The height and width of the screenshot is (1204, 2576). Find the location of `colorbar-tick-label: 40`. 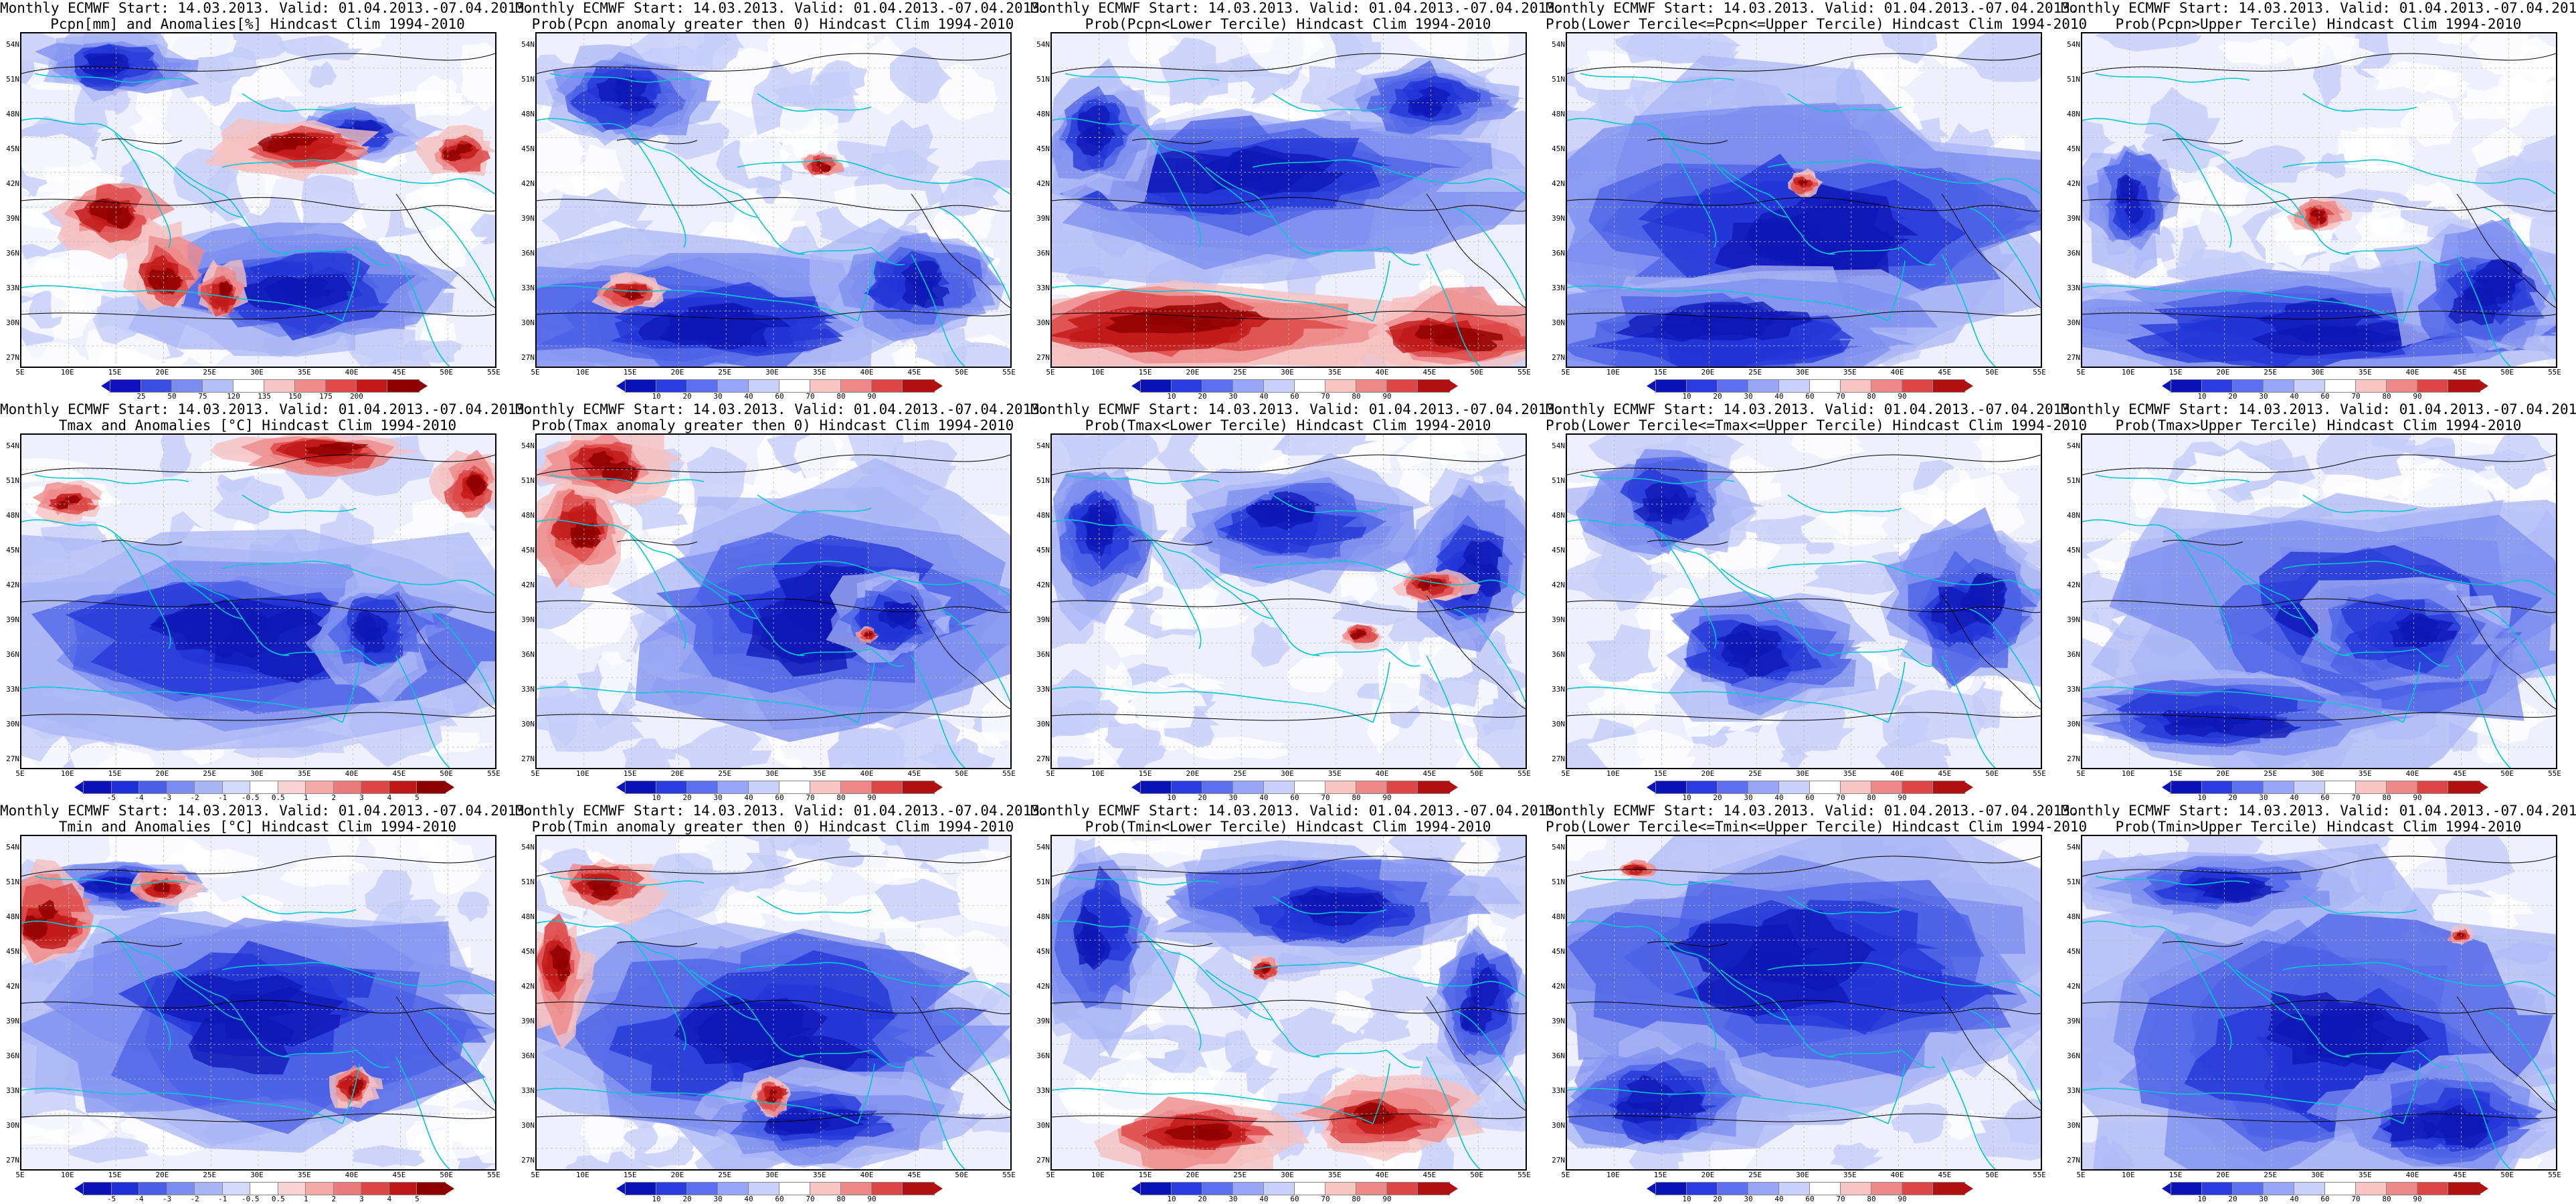

colorbar-tick-label: 40 is located at coordinates (749, 396).